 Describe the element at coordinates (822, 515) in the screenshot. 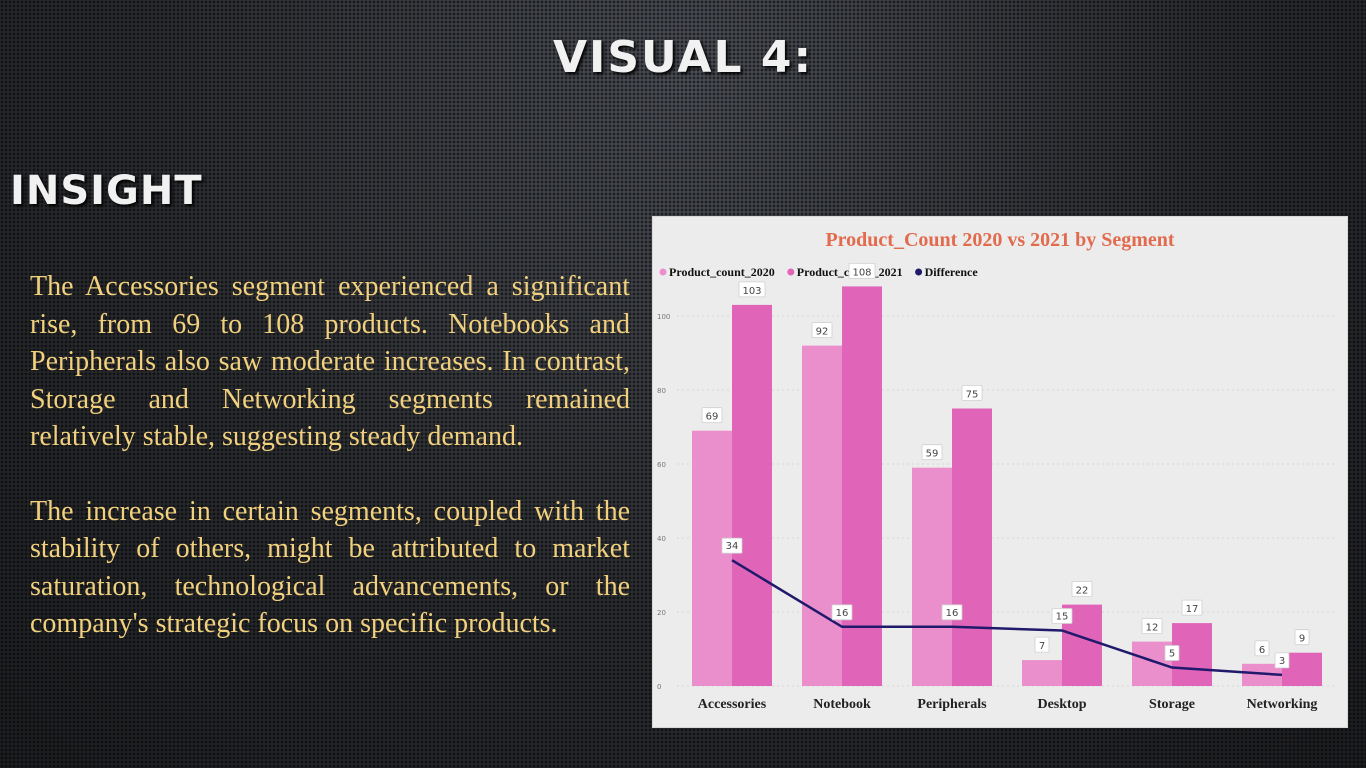

I see `bar-1-notebook` at that location.